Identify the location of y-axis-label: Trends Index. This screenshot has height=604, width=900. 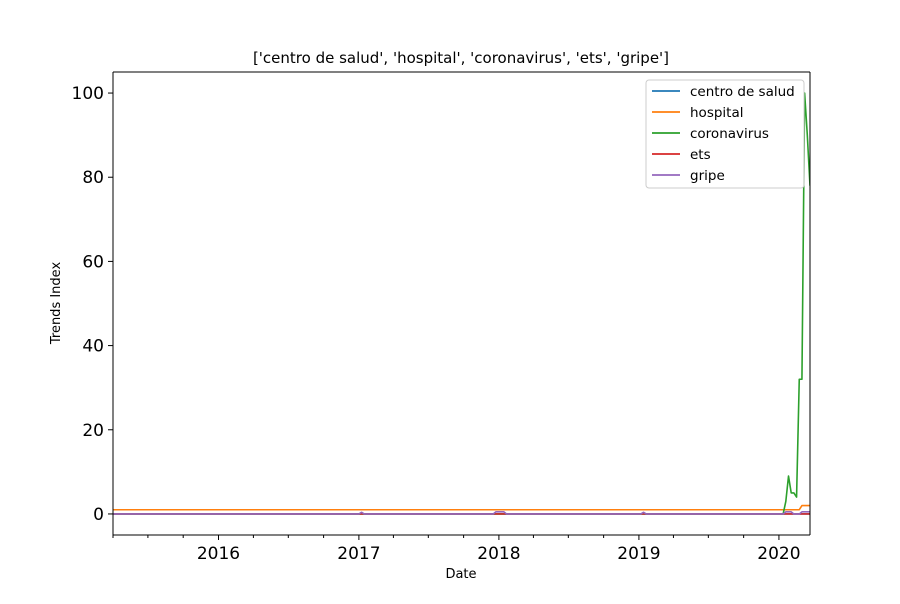
(56, 304).